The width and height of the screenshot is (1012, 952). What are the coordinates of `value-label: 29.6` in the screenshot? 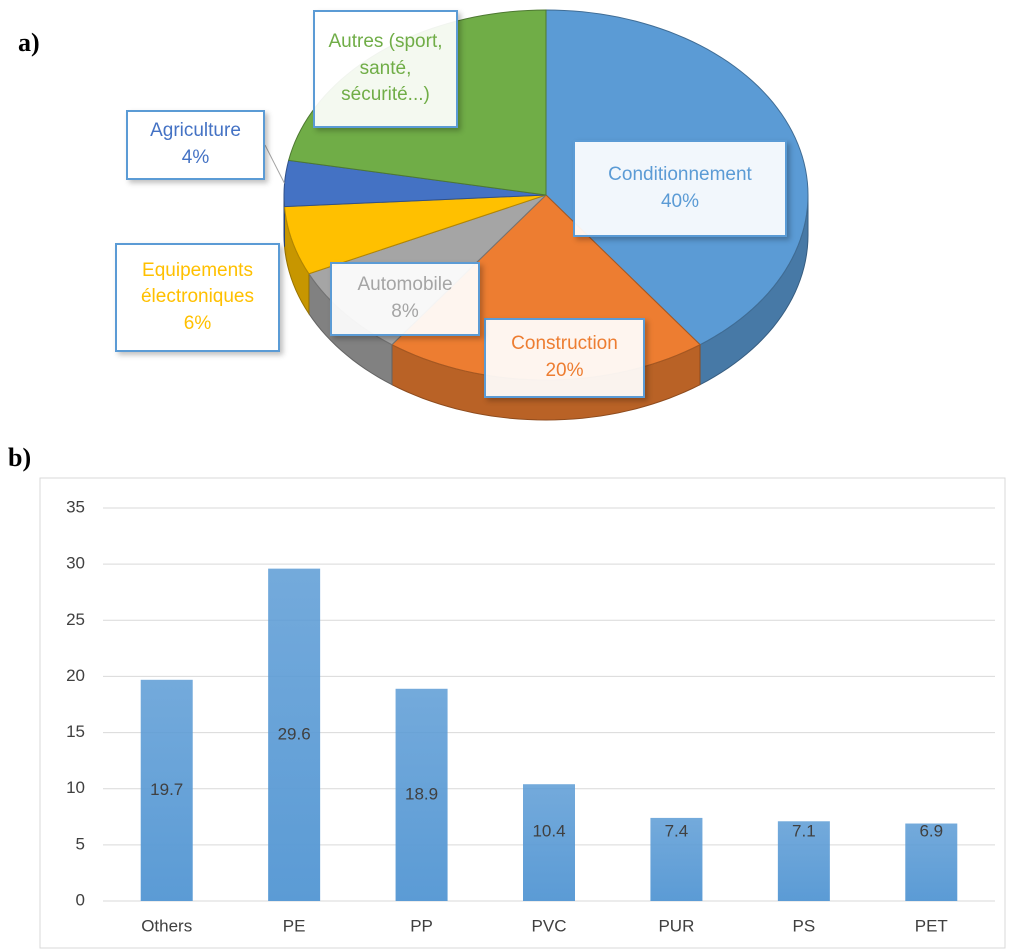 It's located at (294, 733).